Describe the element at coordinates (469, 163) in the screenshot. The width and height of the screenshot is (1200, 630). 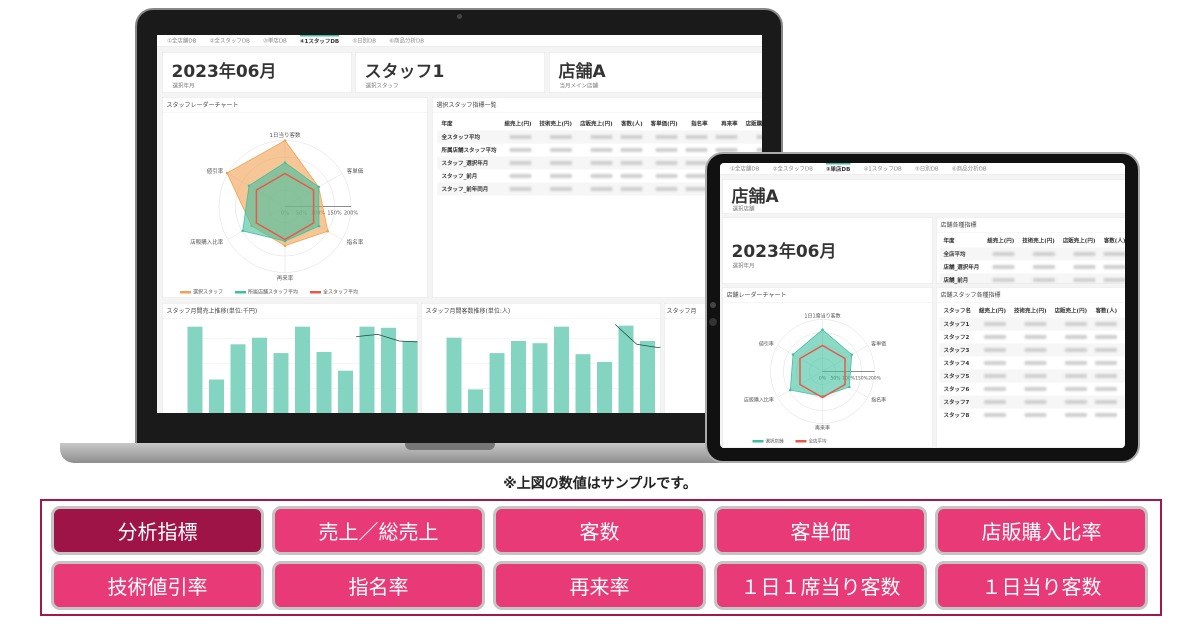
I see `row-label: スタッフ_選択年月` at that location.